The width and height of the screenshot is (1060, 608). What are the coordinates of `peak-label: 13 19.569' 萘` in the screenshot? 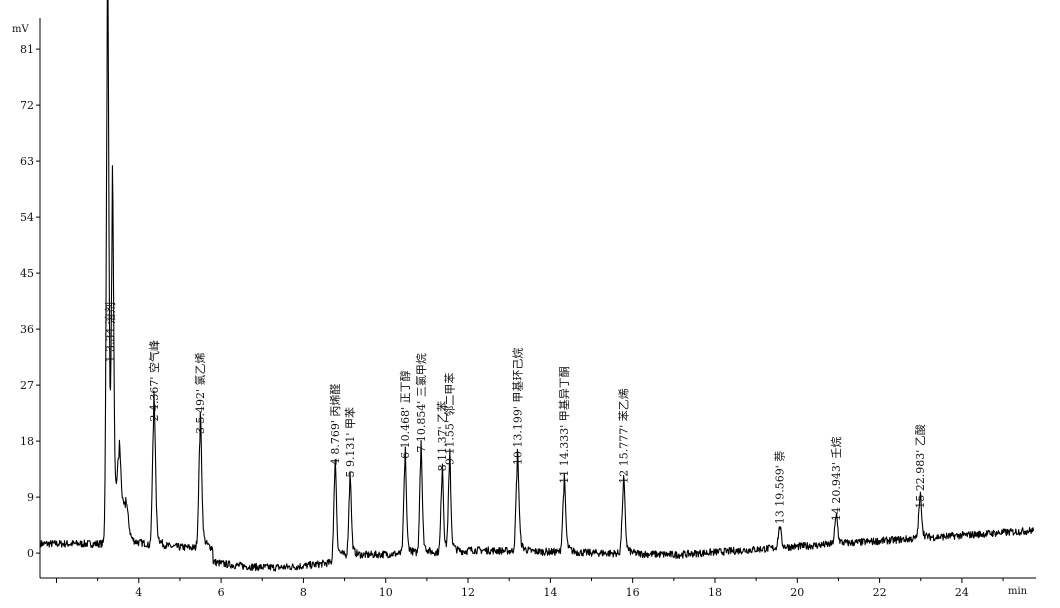 It's located at (780, 488).